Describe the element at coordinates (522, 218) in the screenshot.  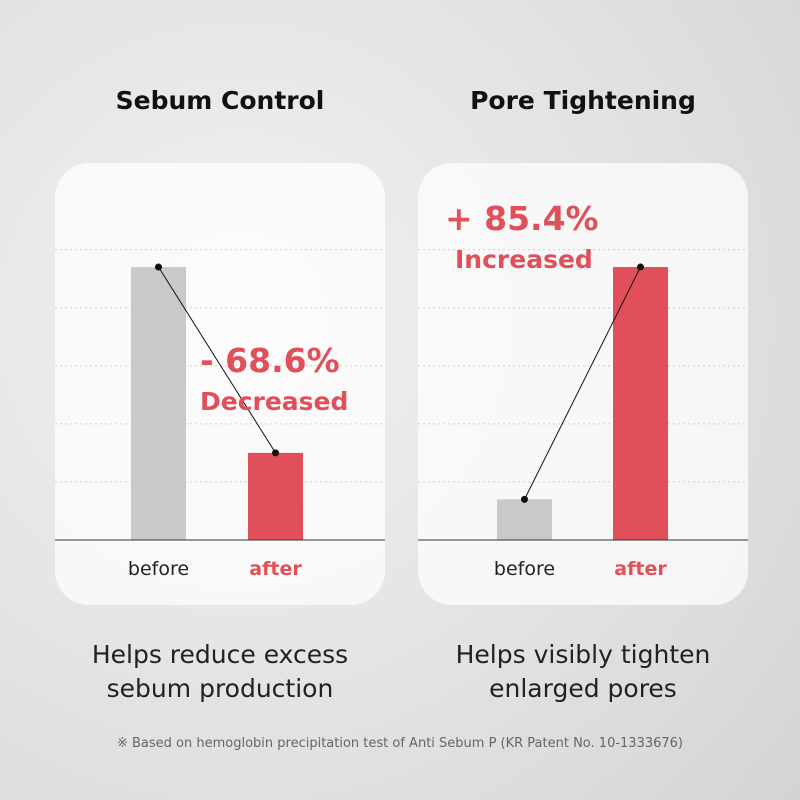
I see `annotation: + 85.4%` at that location.